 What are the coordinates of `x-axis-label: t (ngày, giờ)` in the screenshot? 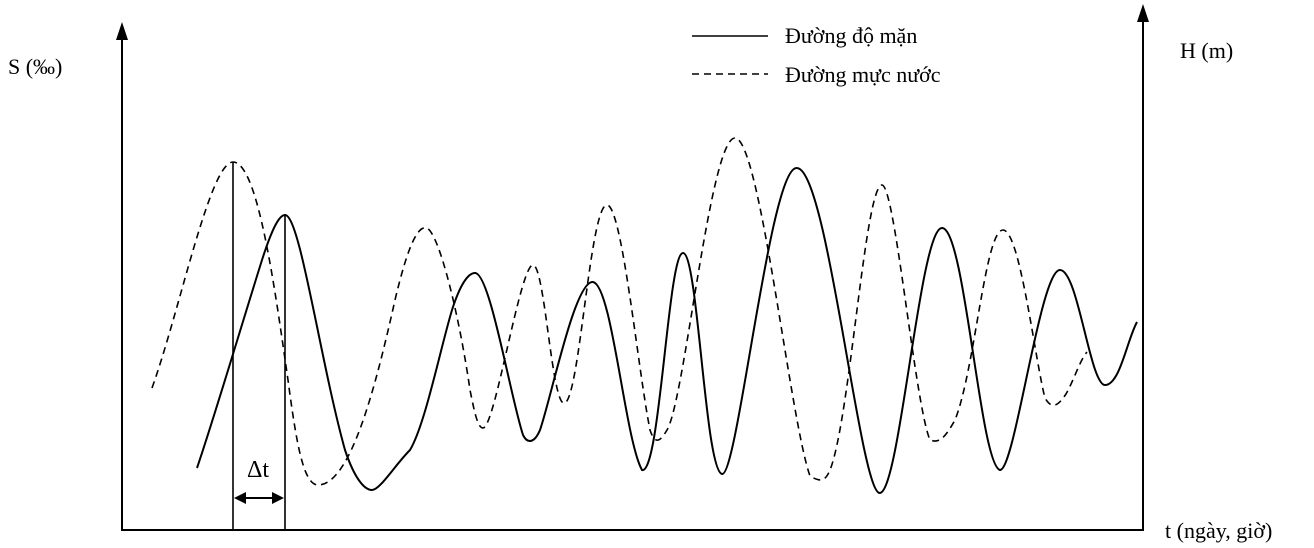 It's located at (1218, 530).